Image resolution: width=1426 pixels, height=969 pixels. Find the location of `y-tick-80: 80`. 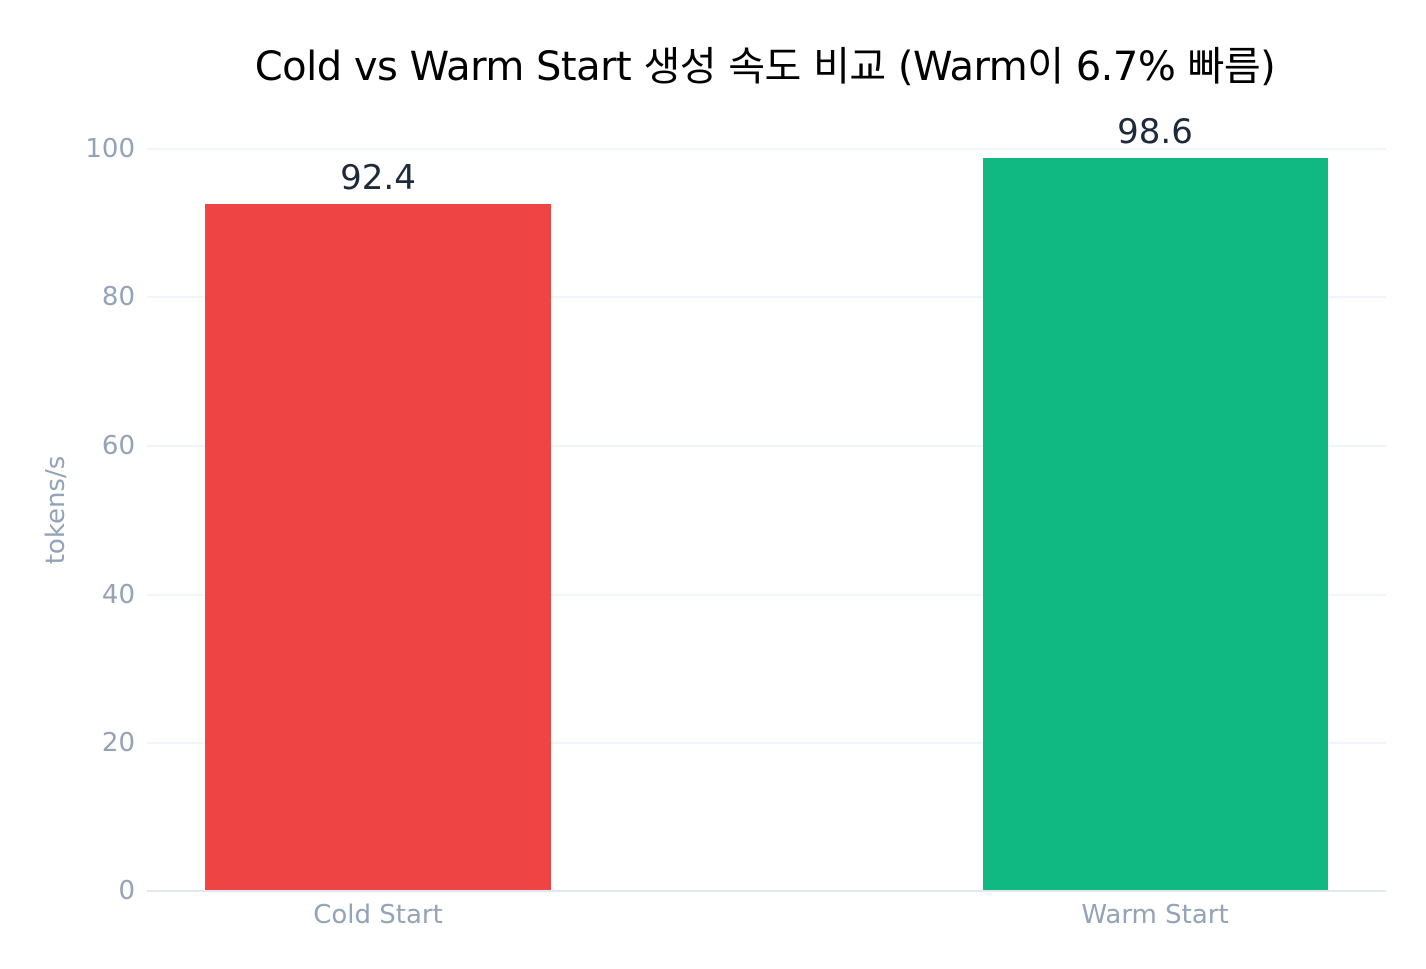

y-tick-80: 80 is located at coordinates (118, 297).